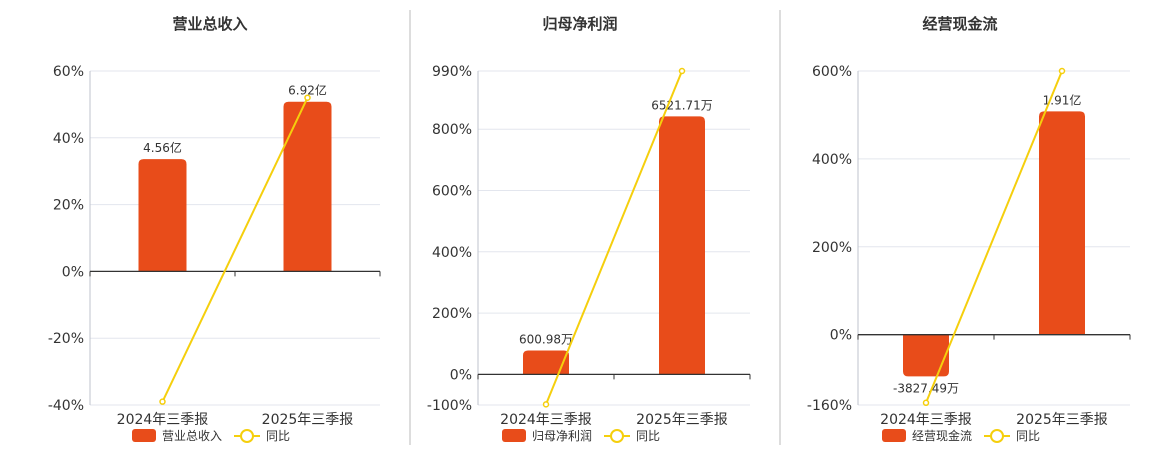  What do you see at coordinates (192, 436) in the screenshot?
I see `legend-bar-label: 营业总收入` at bounding box center [192, 436].